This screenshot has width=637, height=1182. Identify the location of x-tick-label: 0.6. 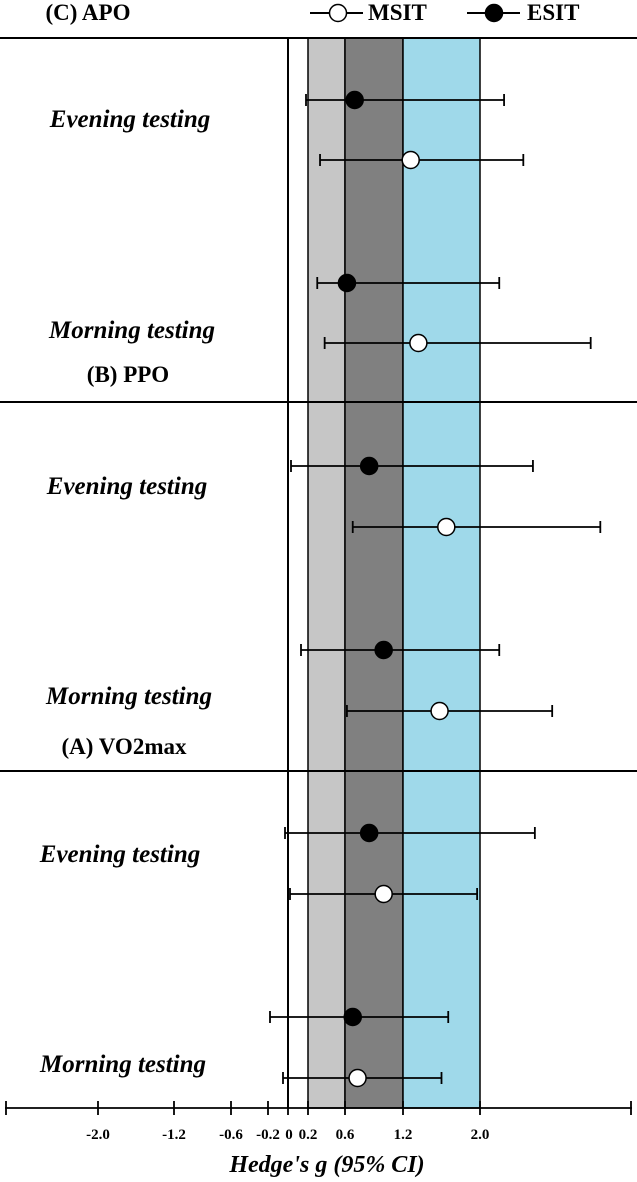
(345, 1135).